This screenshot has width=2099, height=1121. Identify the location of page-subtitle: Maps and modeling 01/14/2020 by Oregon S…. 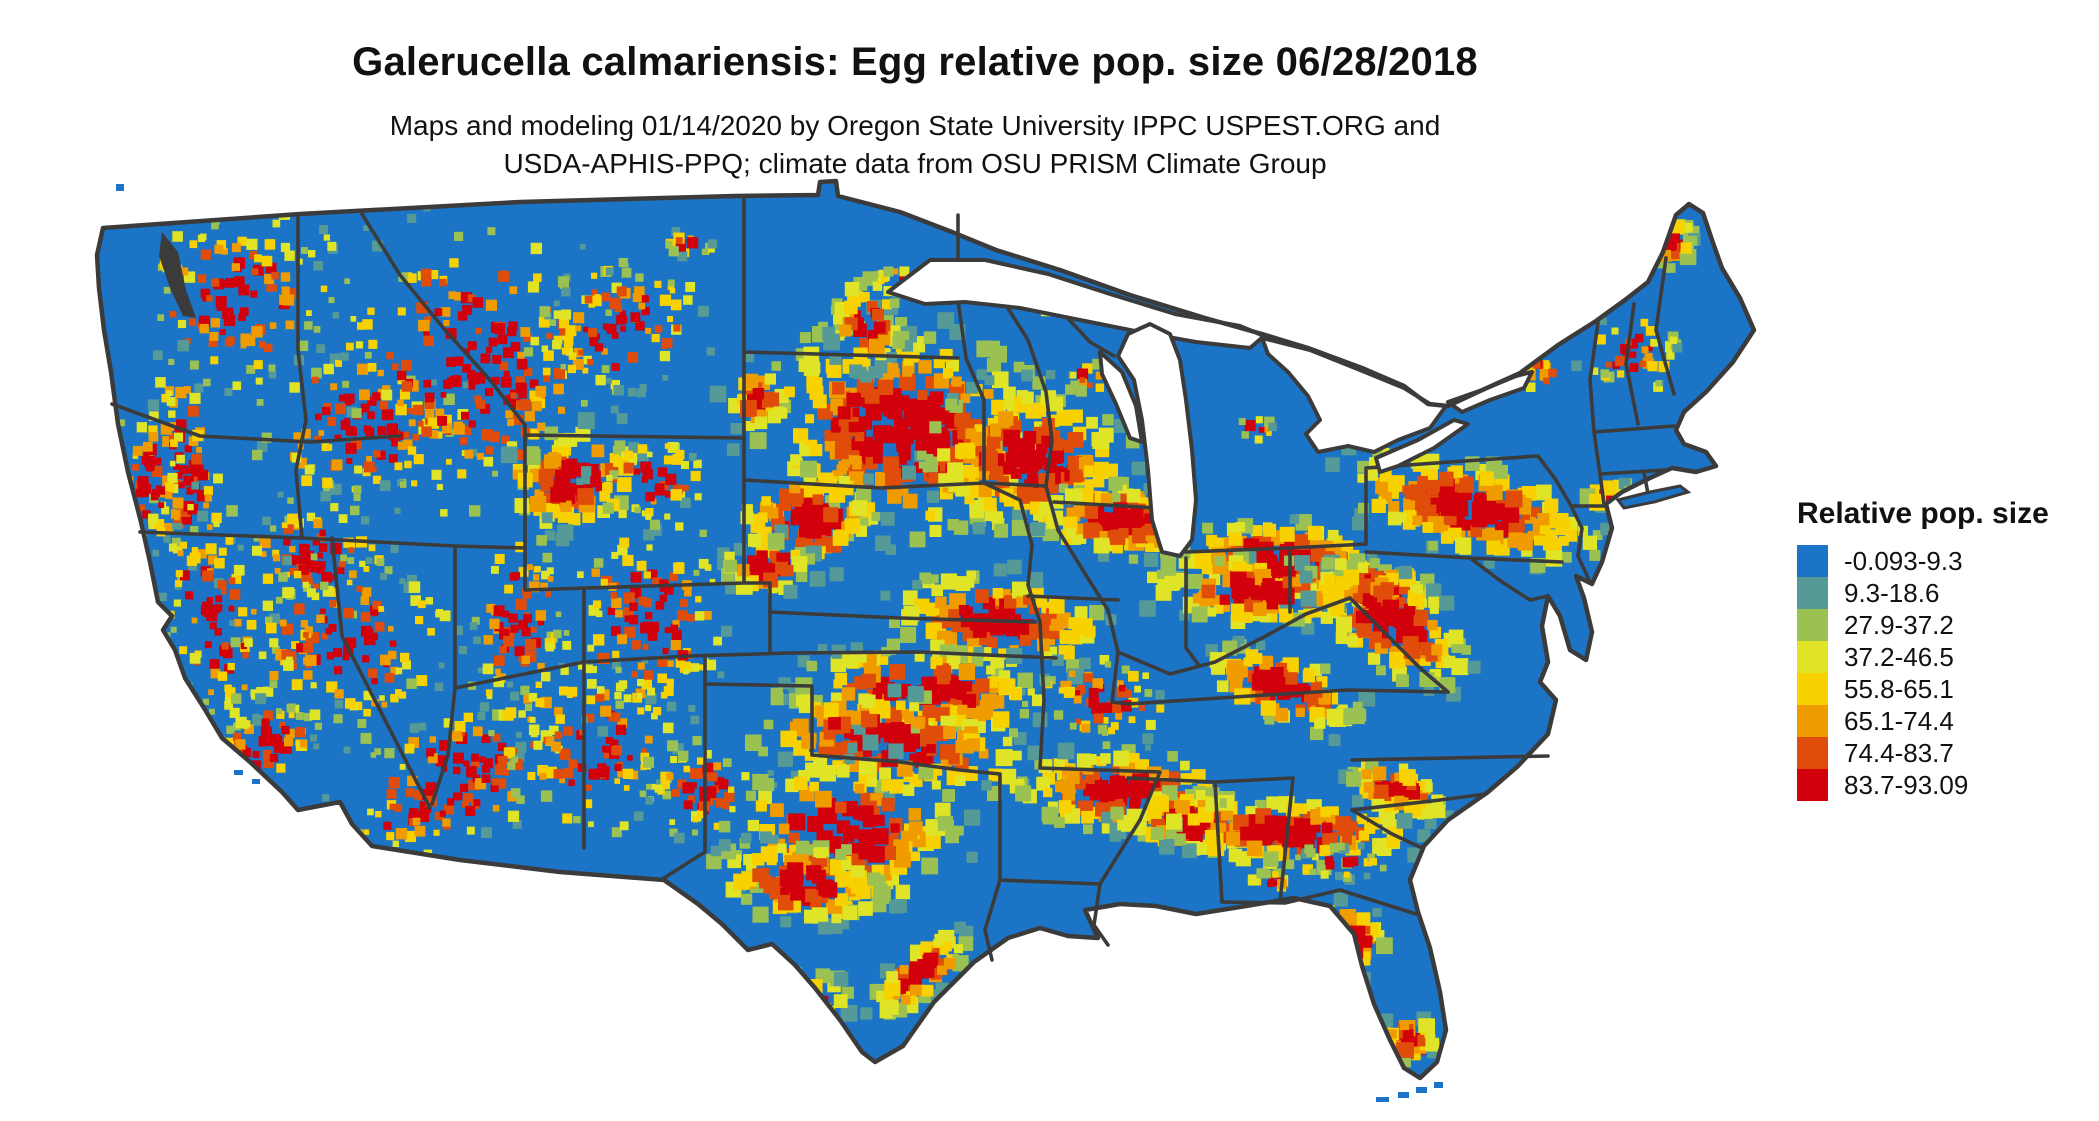
(915, 145).